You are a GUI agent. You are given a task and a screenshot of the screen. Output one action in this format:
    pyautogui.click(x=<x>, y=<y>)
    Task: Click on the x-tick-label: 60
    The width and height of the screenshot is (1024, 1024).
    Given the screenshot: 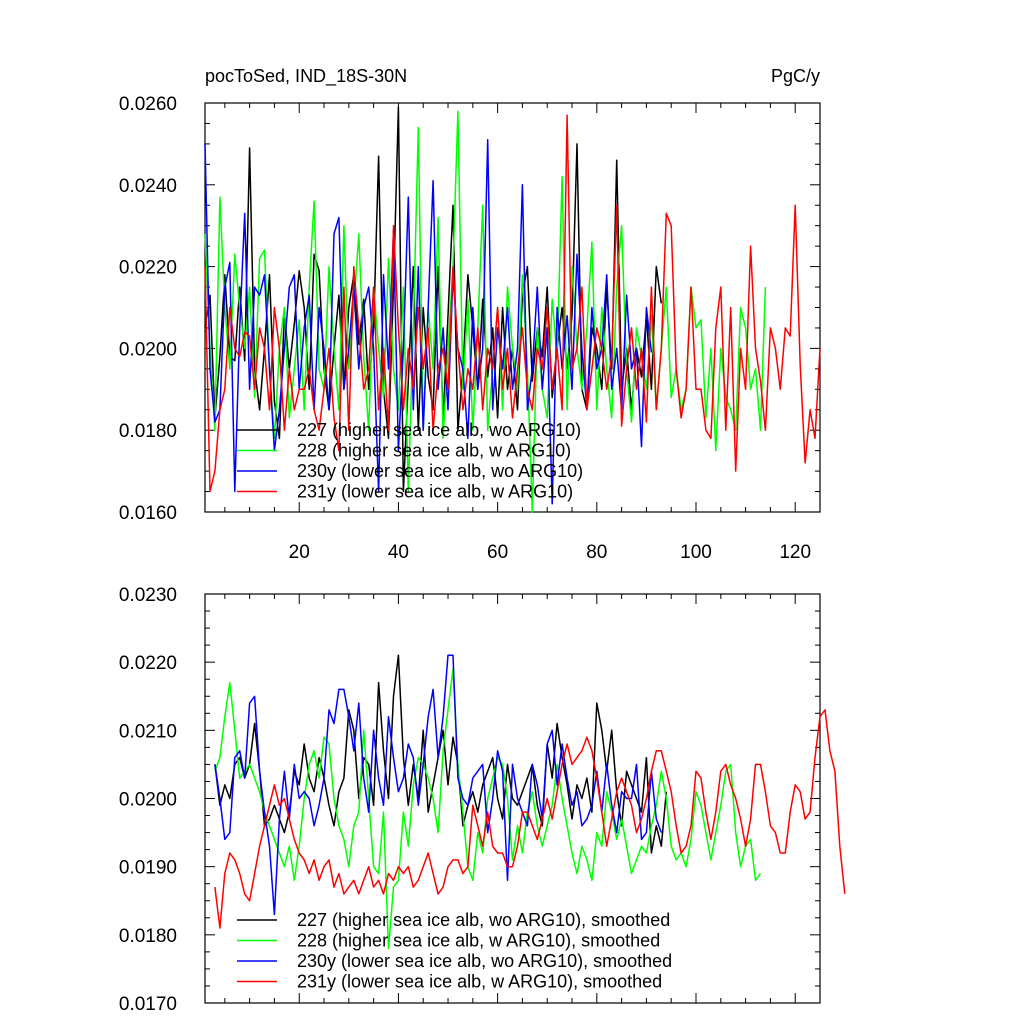 What is the action you would take?
    pyautogui.click(x=497, y=552)
    